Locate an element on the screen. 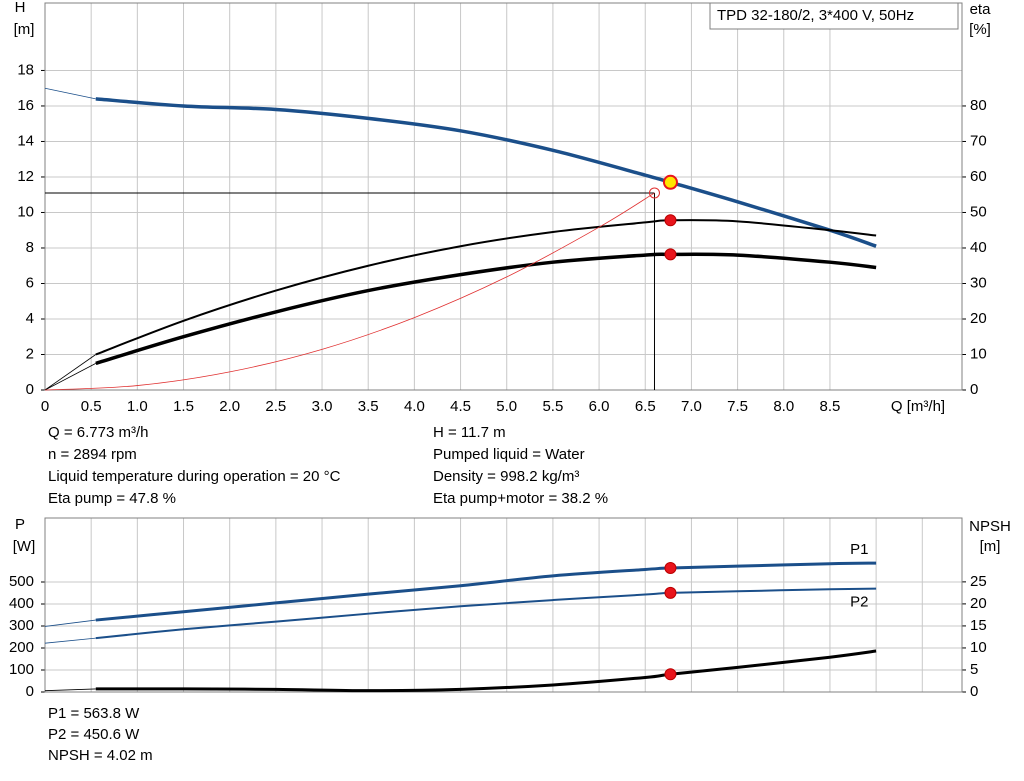  y-tick-label: 16 is located at coordinates (25, 105).